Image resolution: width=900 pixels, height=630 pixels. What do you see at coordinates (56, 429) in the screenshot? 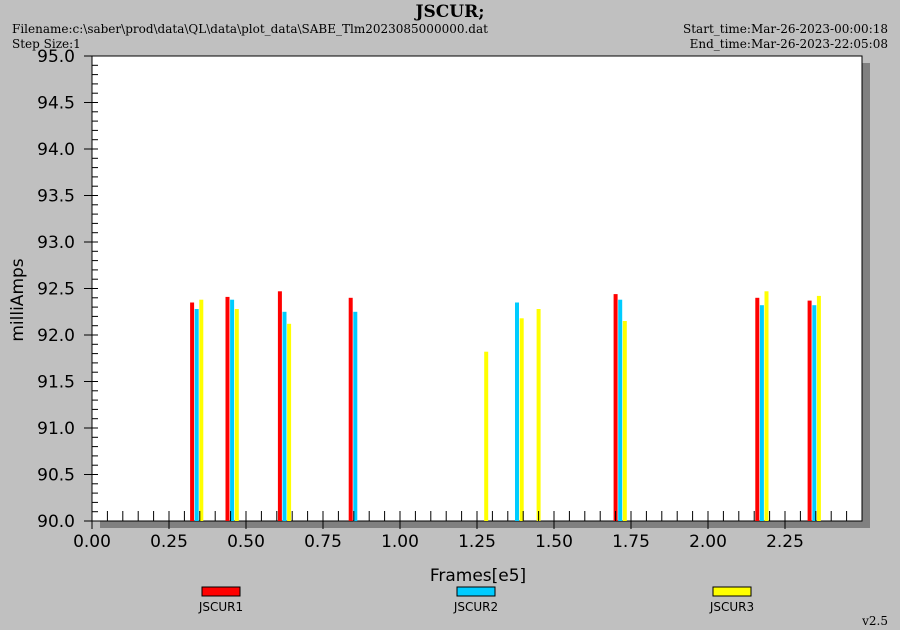
I see `y-tick-label: 91.0` at bounding box center [56, 429].